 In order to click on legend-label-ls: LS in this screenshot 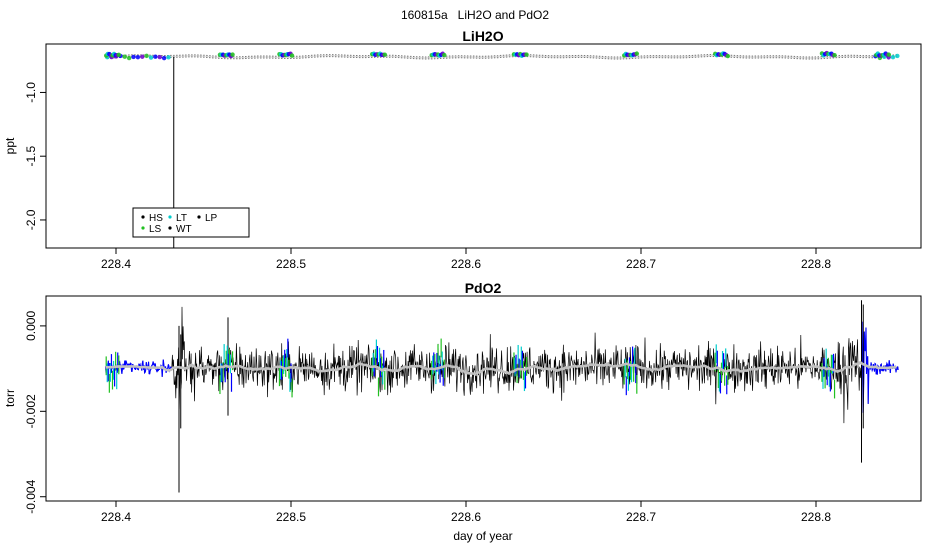, I will do `click(155, 229)`.